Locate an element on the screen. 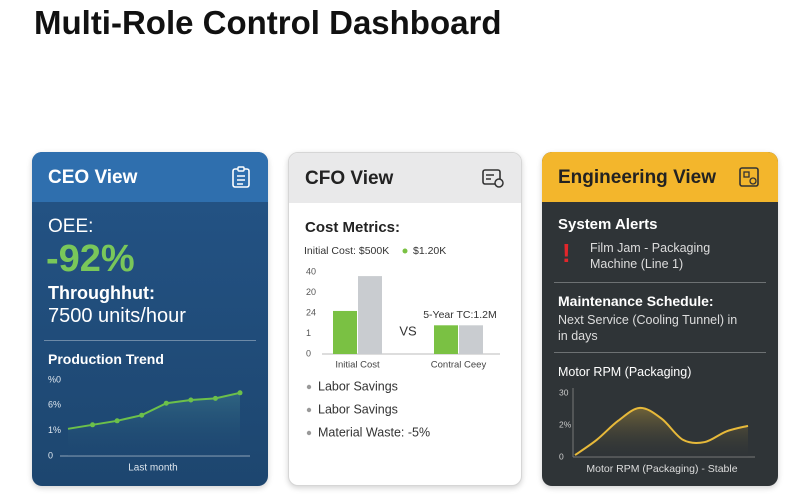 The image size is (800, 500). throughput-label: Throughhut: is located at coordinates (101, 293).